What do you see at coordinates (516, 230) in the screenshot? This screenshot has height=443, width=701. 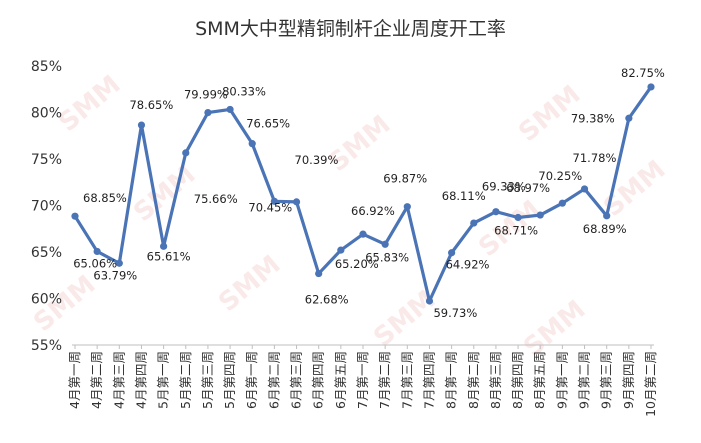 I see `data-label: 68.71%` at bounding box center [516, 230].